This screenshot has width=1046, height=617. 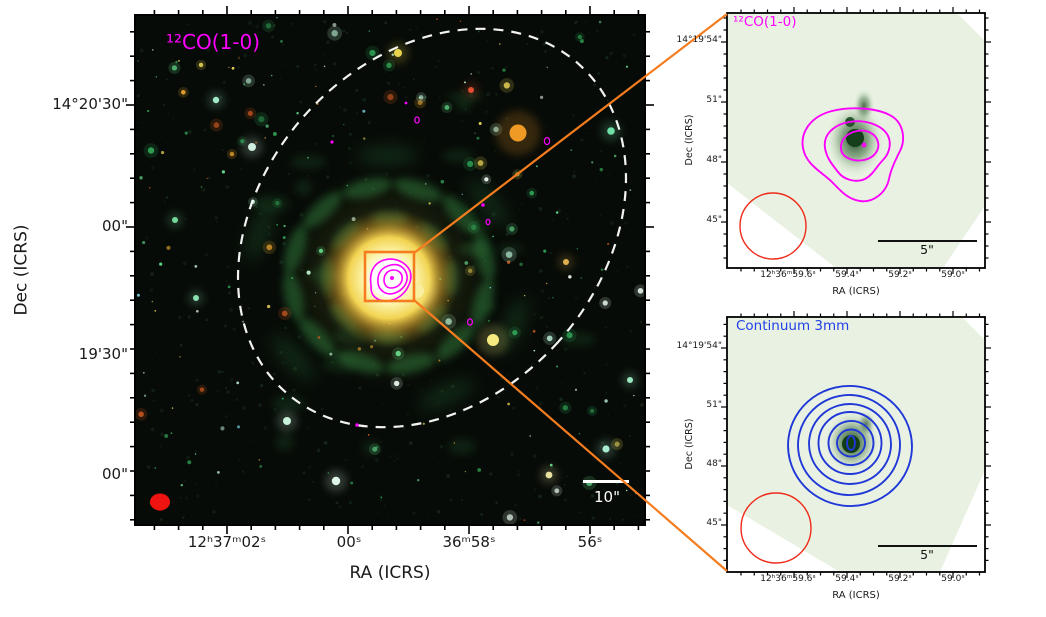 I want to click on co-ytick-0: 14°19'54", so click(x=699, y=40).